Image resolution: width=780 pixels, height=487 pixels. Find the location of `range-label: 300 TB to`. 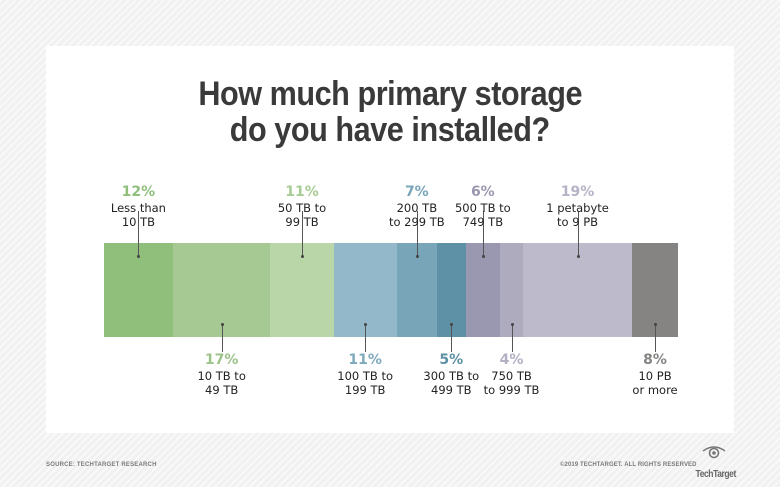

range-label: 300 TB to is located at coordinates (451, 376).